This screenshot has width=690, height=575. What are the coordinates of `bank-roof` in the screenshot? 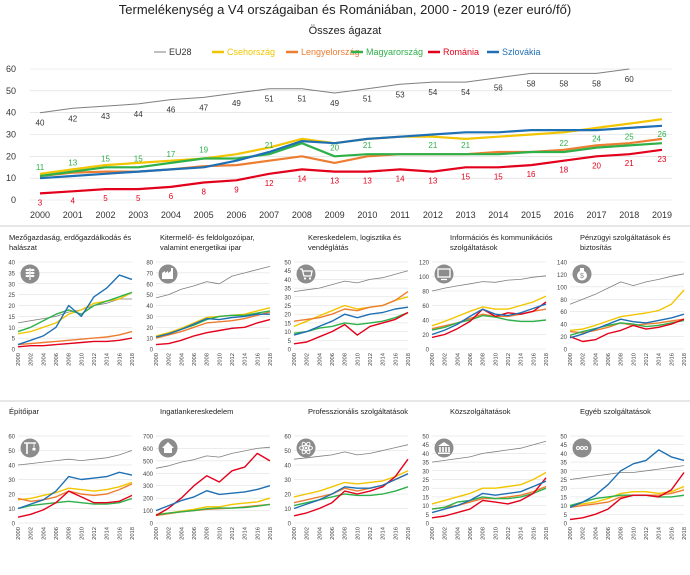 It's located at (444, 444).